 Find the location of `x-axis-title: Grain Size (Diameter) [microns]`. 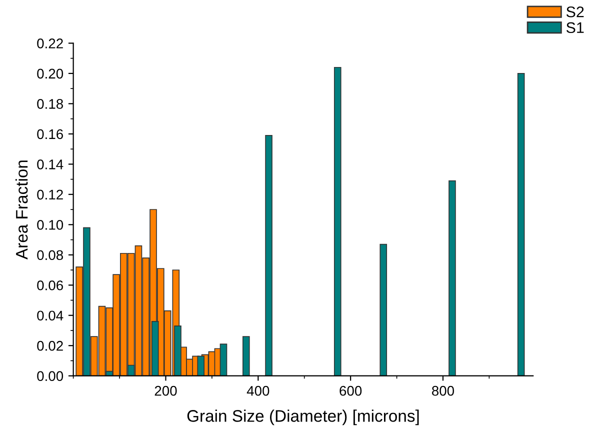

x-axis-title: Grain Size (Diameter) [microns] is located at coordinates (303, 418).